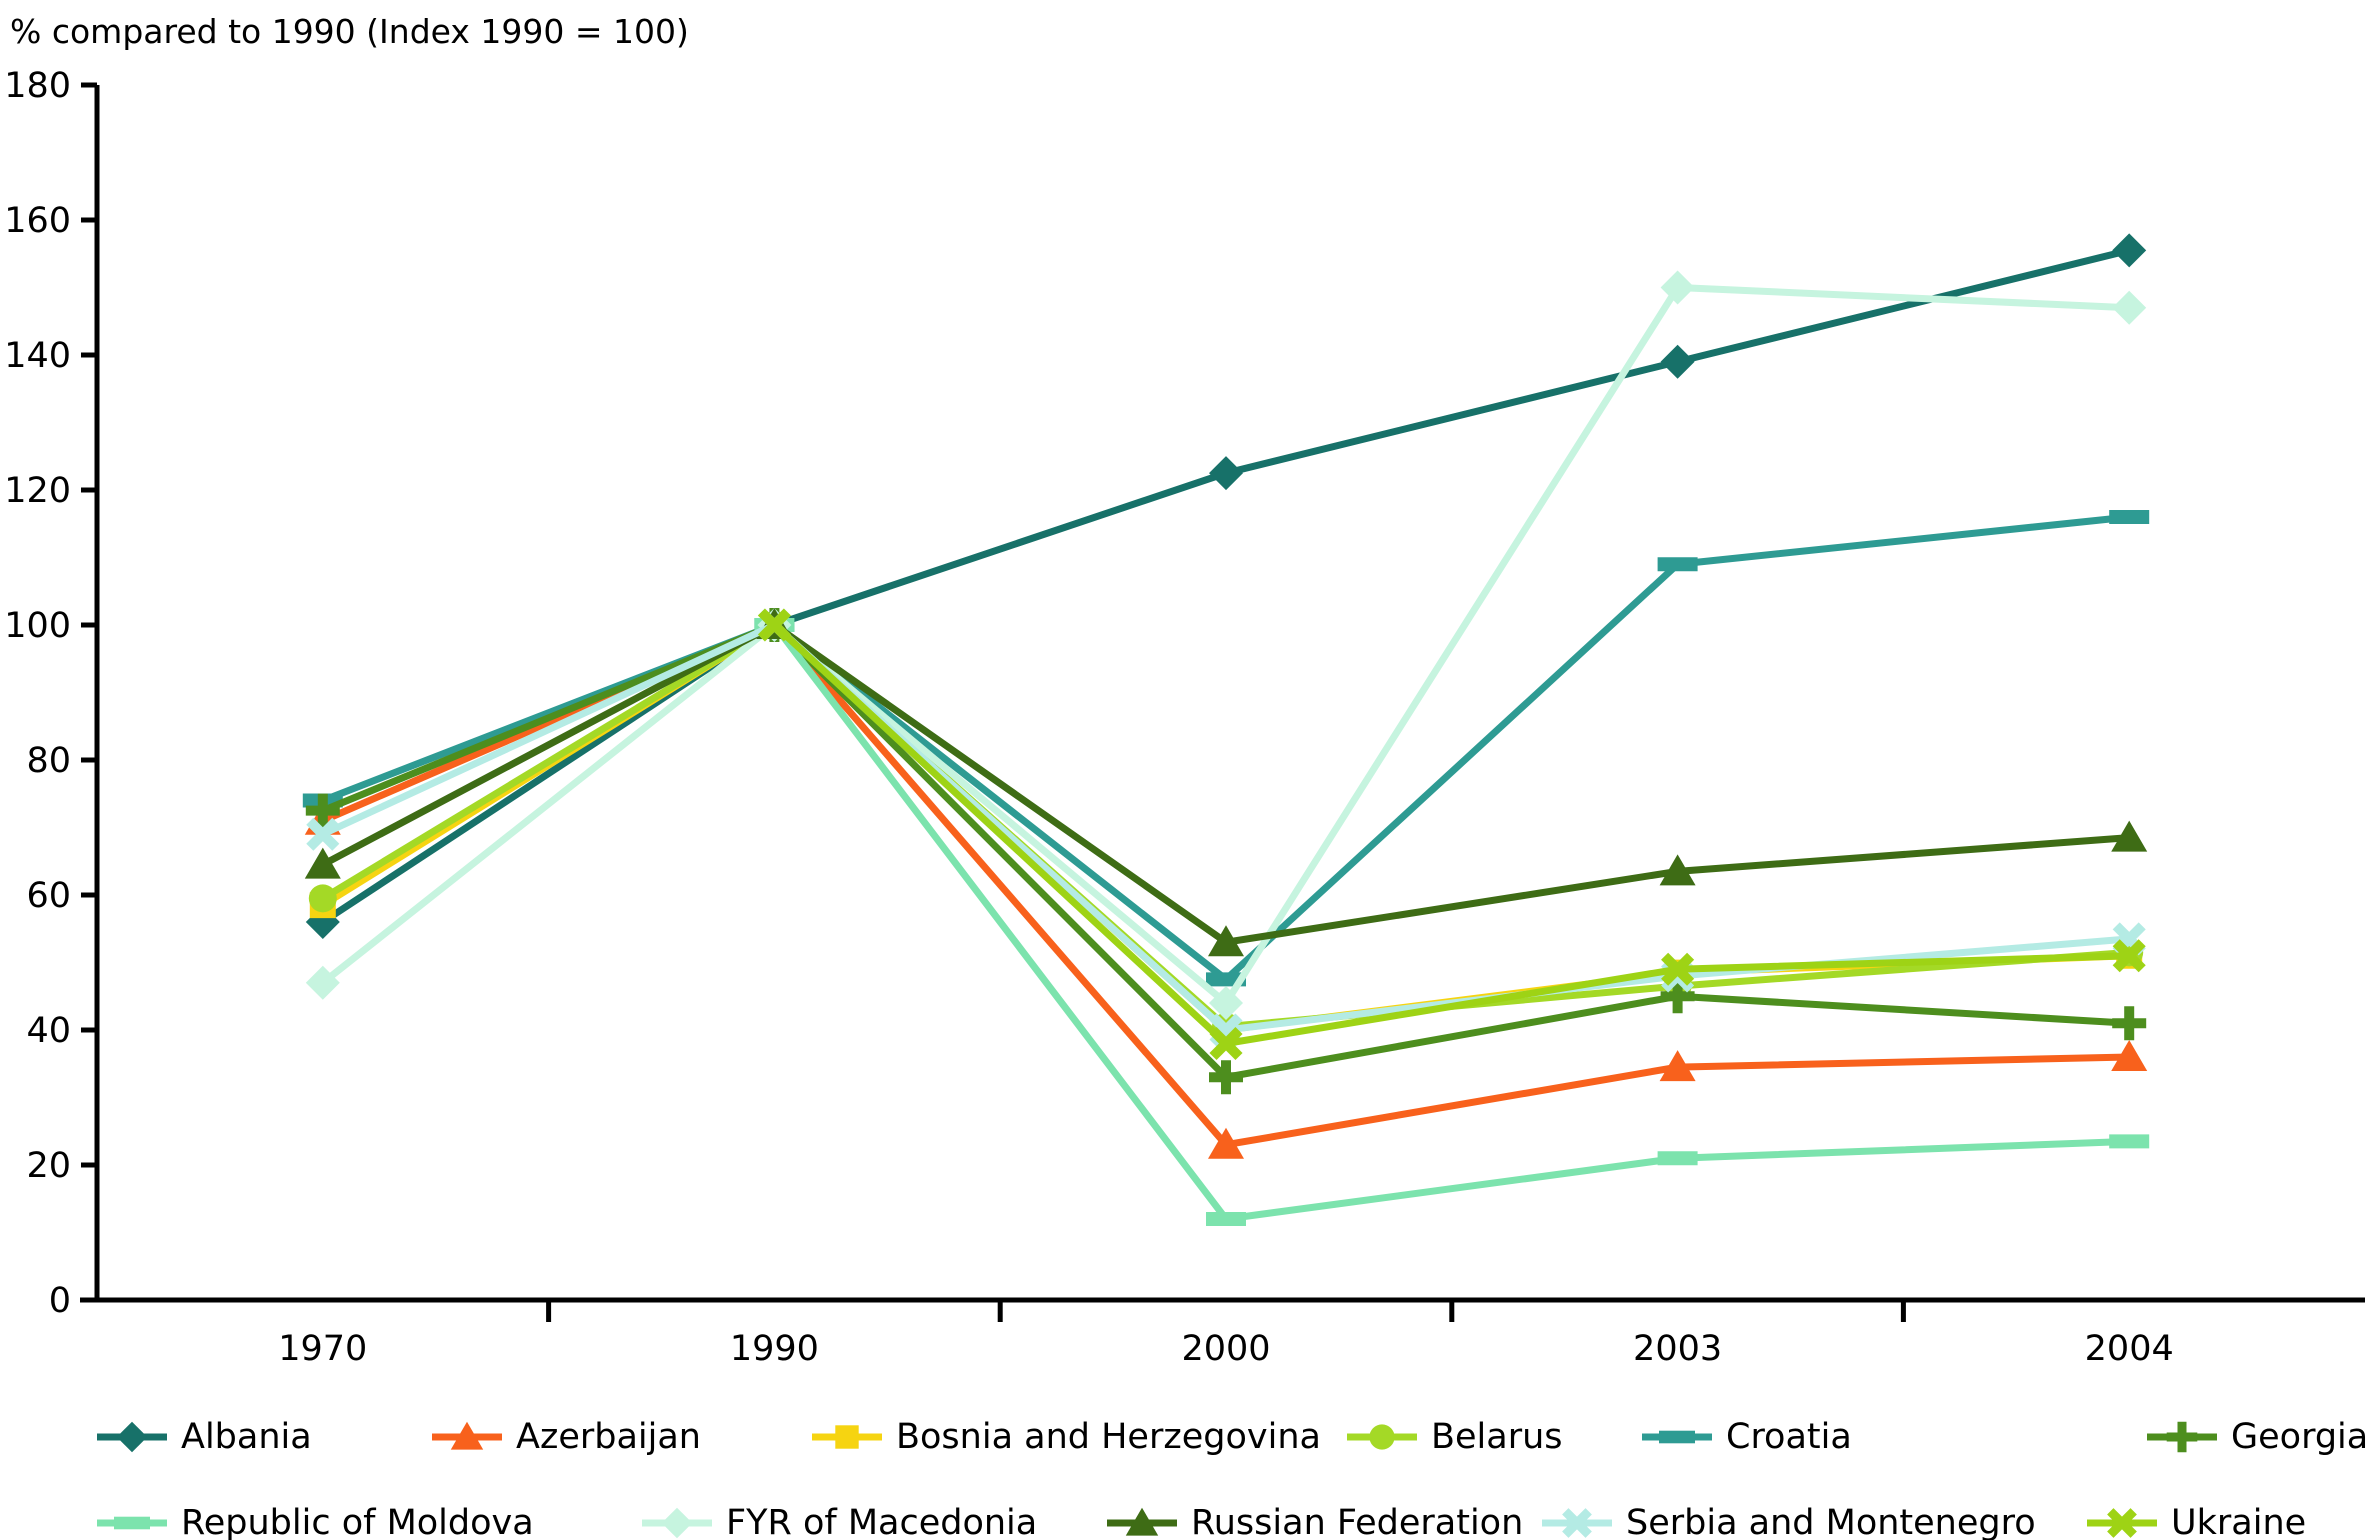 This screenshot has width=2370, height=1540. I want to click on legend-item-belarus: Belarus, so click(1454, 1437).